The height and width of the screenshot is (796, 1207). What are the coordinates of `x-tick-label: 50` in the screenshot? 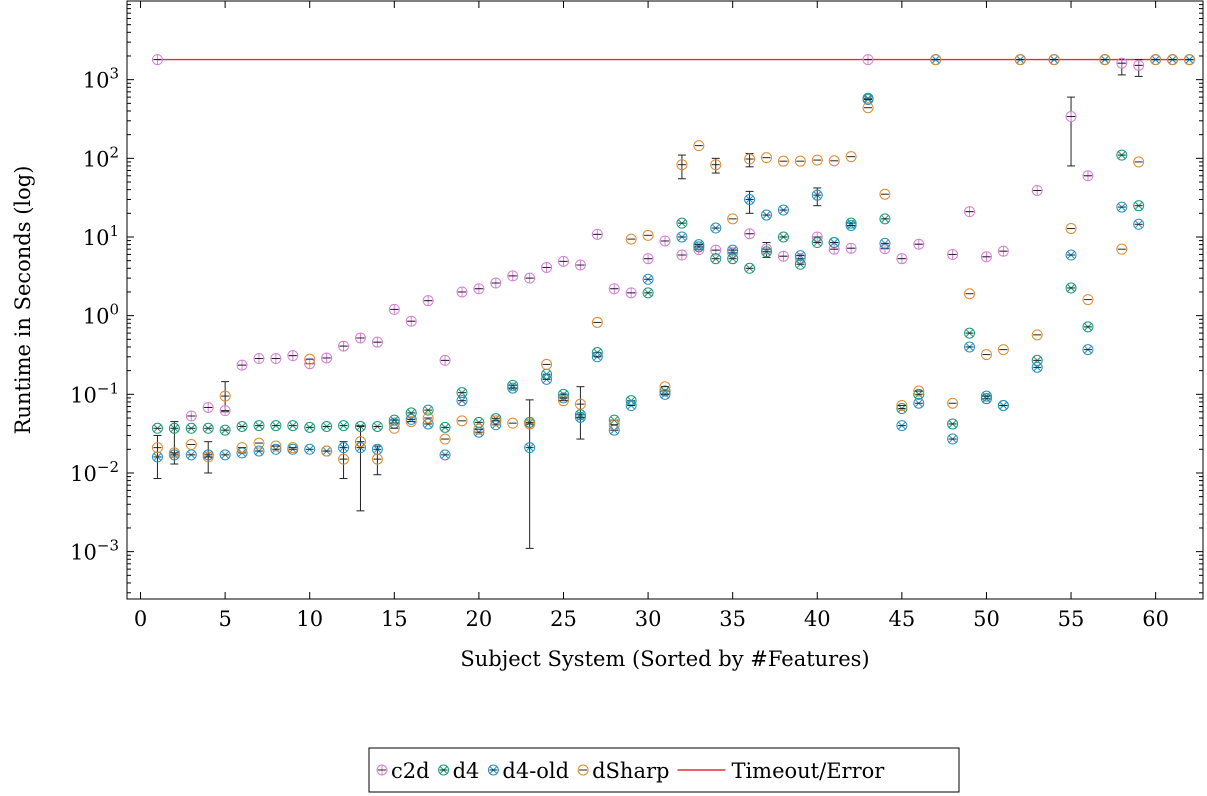 It's located at (986, 619).